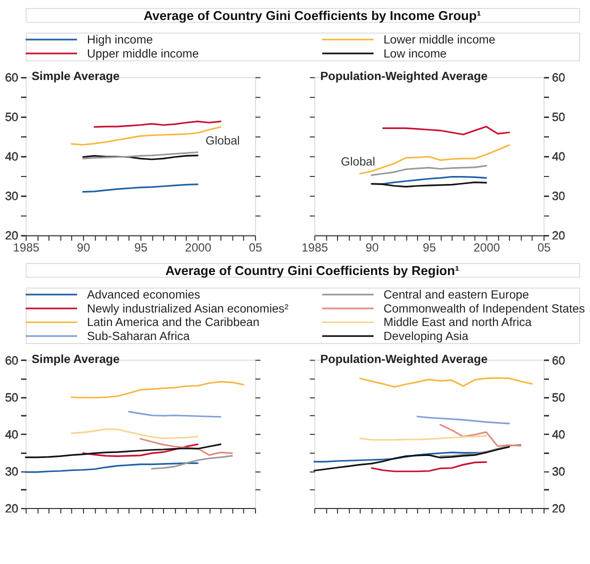  I want to click on legend-label: Low income, so click(415, 53).